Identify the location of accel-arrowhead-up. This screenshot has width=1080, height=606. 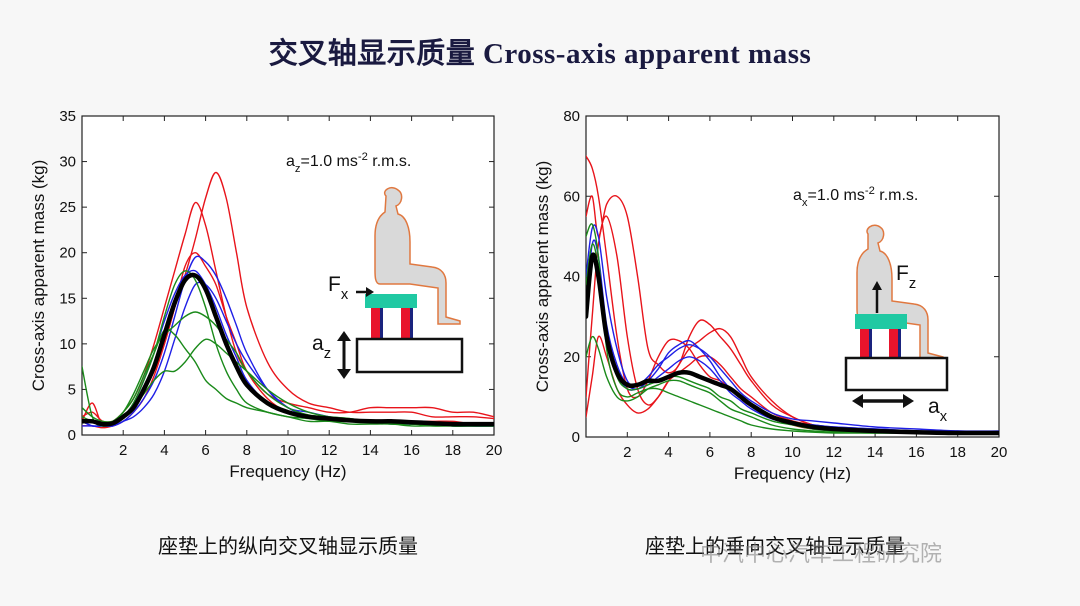
(344, 336).